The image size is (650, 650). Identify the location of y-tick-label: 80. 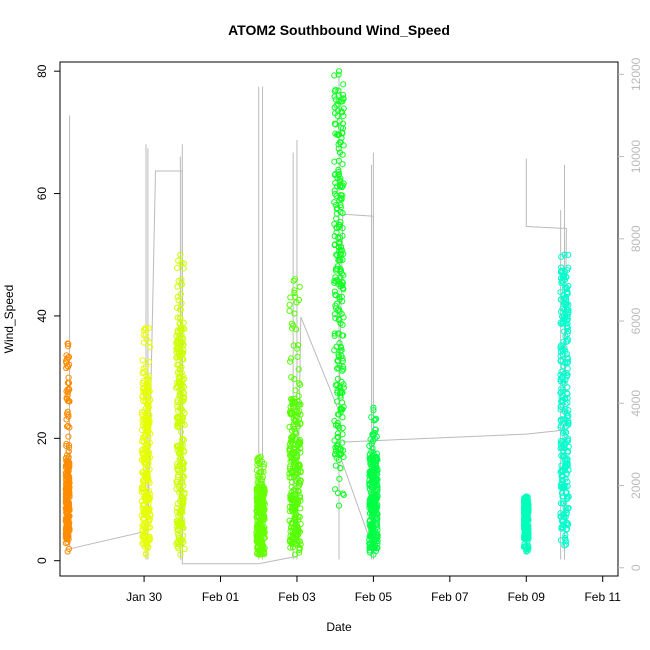
(42, 71).